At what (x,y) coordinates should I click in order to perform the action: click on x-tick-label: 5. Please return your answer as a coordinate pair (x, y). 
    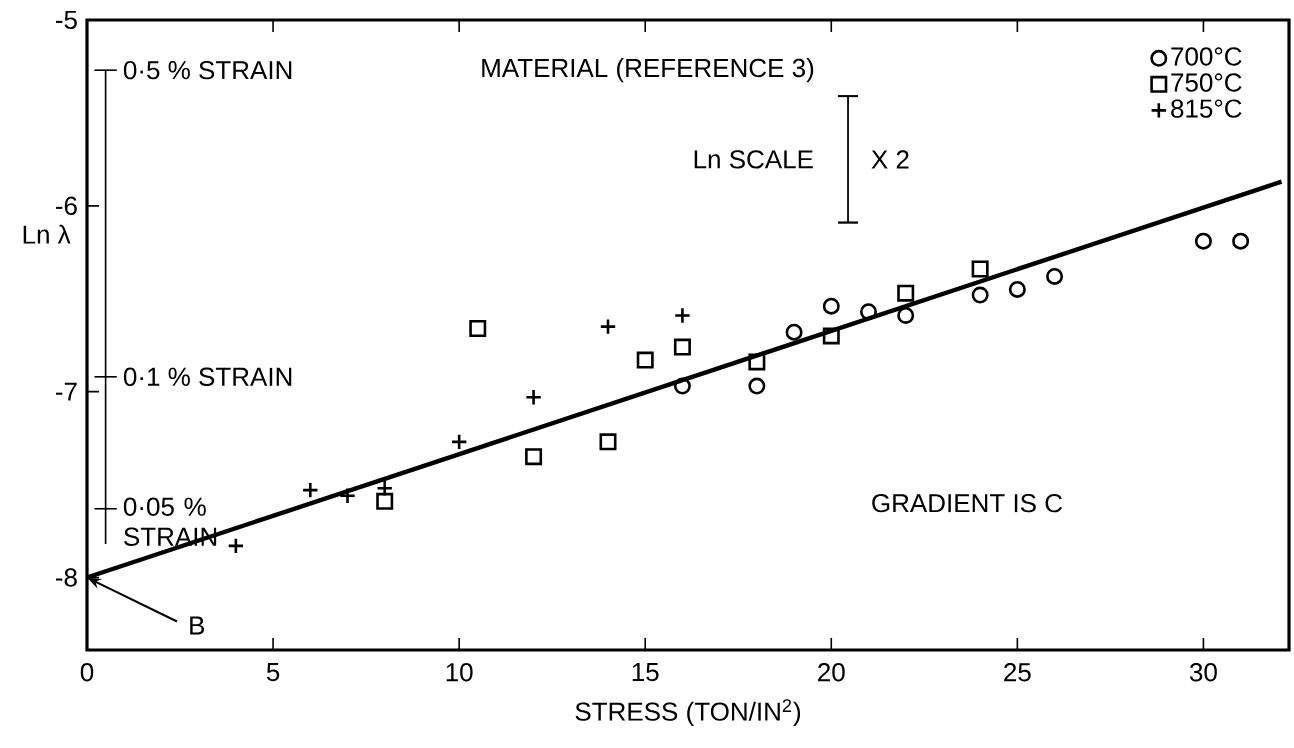
    Looking at the image, I should click on (273, 672).